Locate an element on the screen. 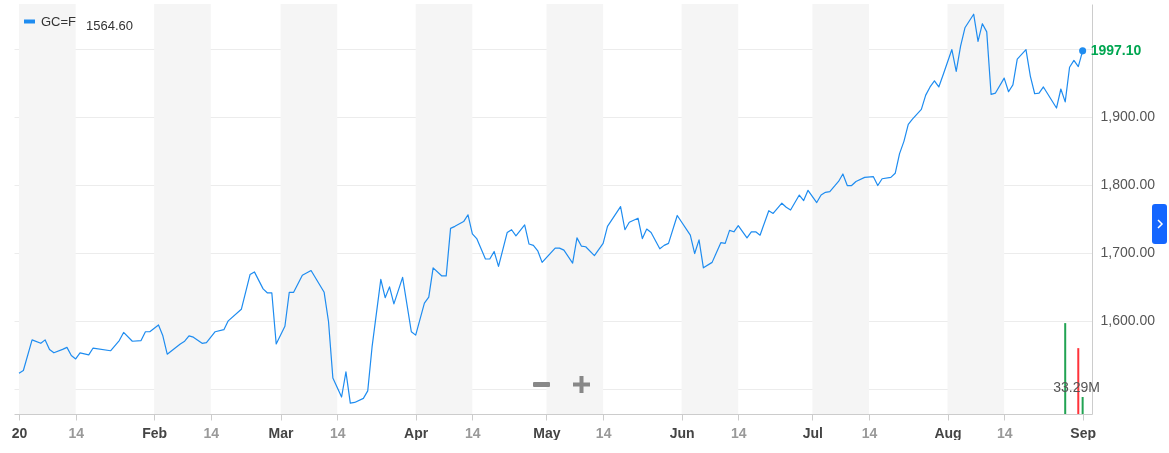 This screenshot has height=453, width=1169. y-tick-label: 1,600.00 is located at coordinates (1128, 320).